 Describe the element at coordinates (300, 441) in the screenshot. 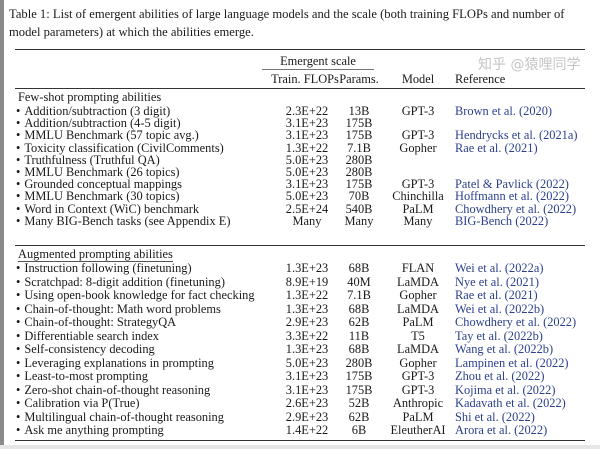

I see `bottom-rule` at that location.